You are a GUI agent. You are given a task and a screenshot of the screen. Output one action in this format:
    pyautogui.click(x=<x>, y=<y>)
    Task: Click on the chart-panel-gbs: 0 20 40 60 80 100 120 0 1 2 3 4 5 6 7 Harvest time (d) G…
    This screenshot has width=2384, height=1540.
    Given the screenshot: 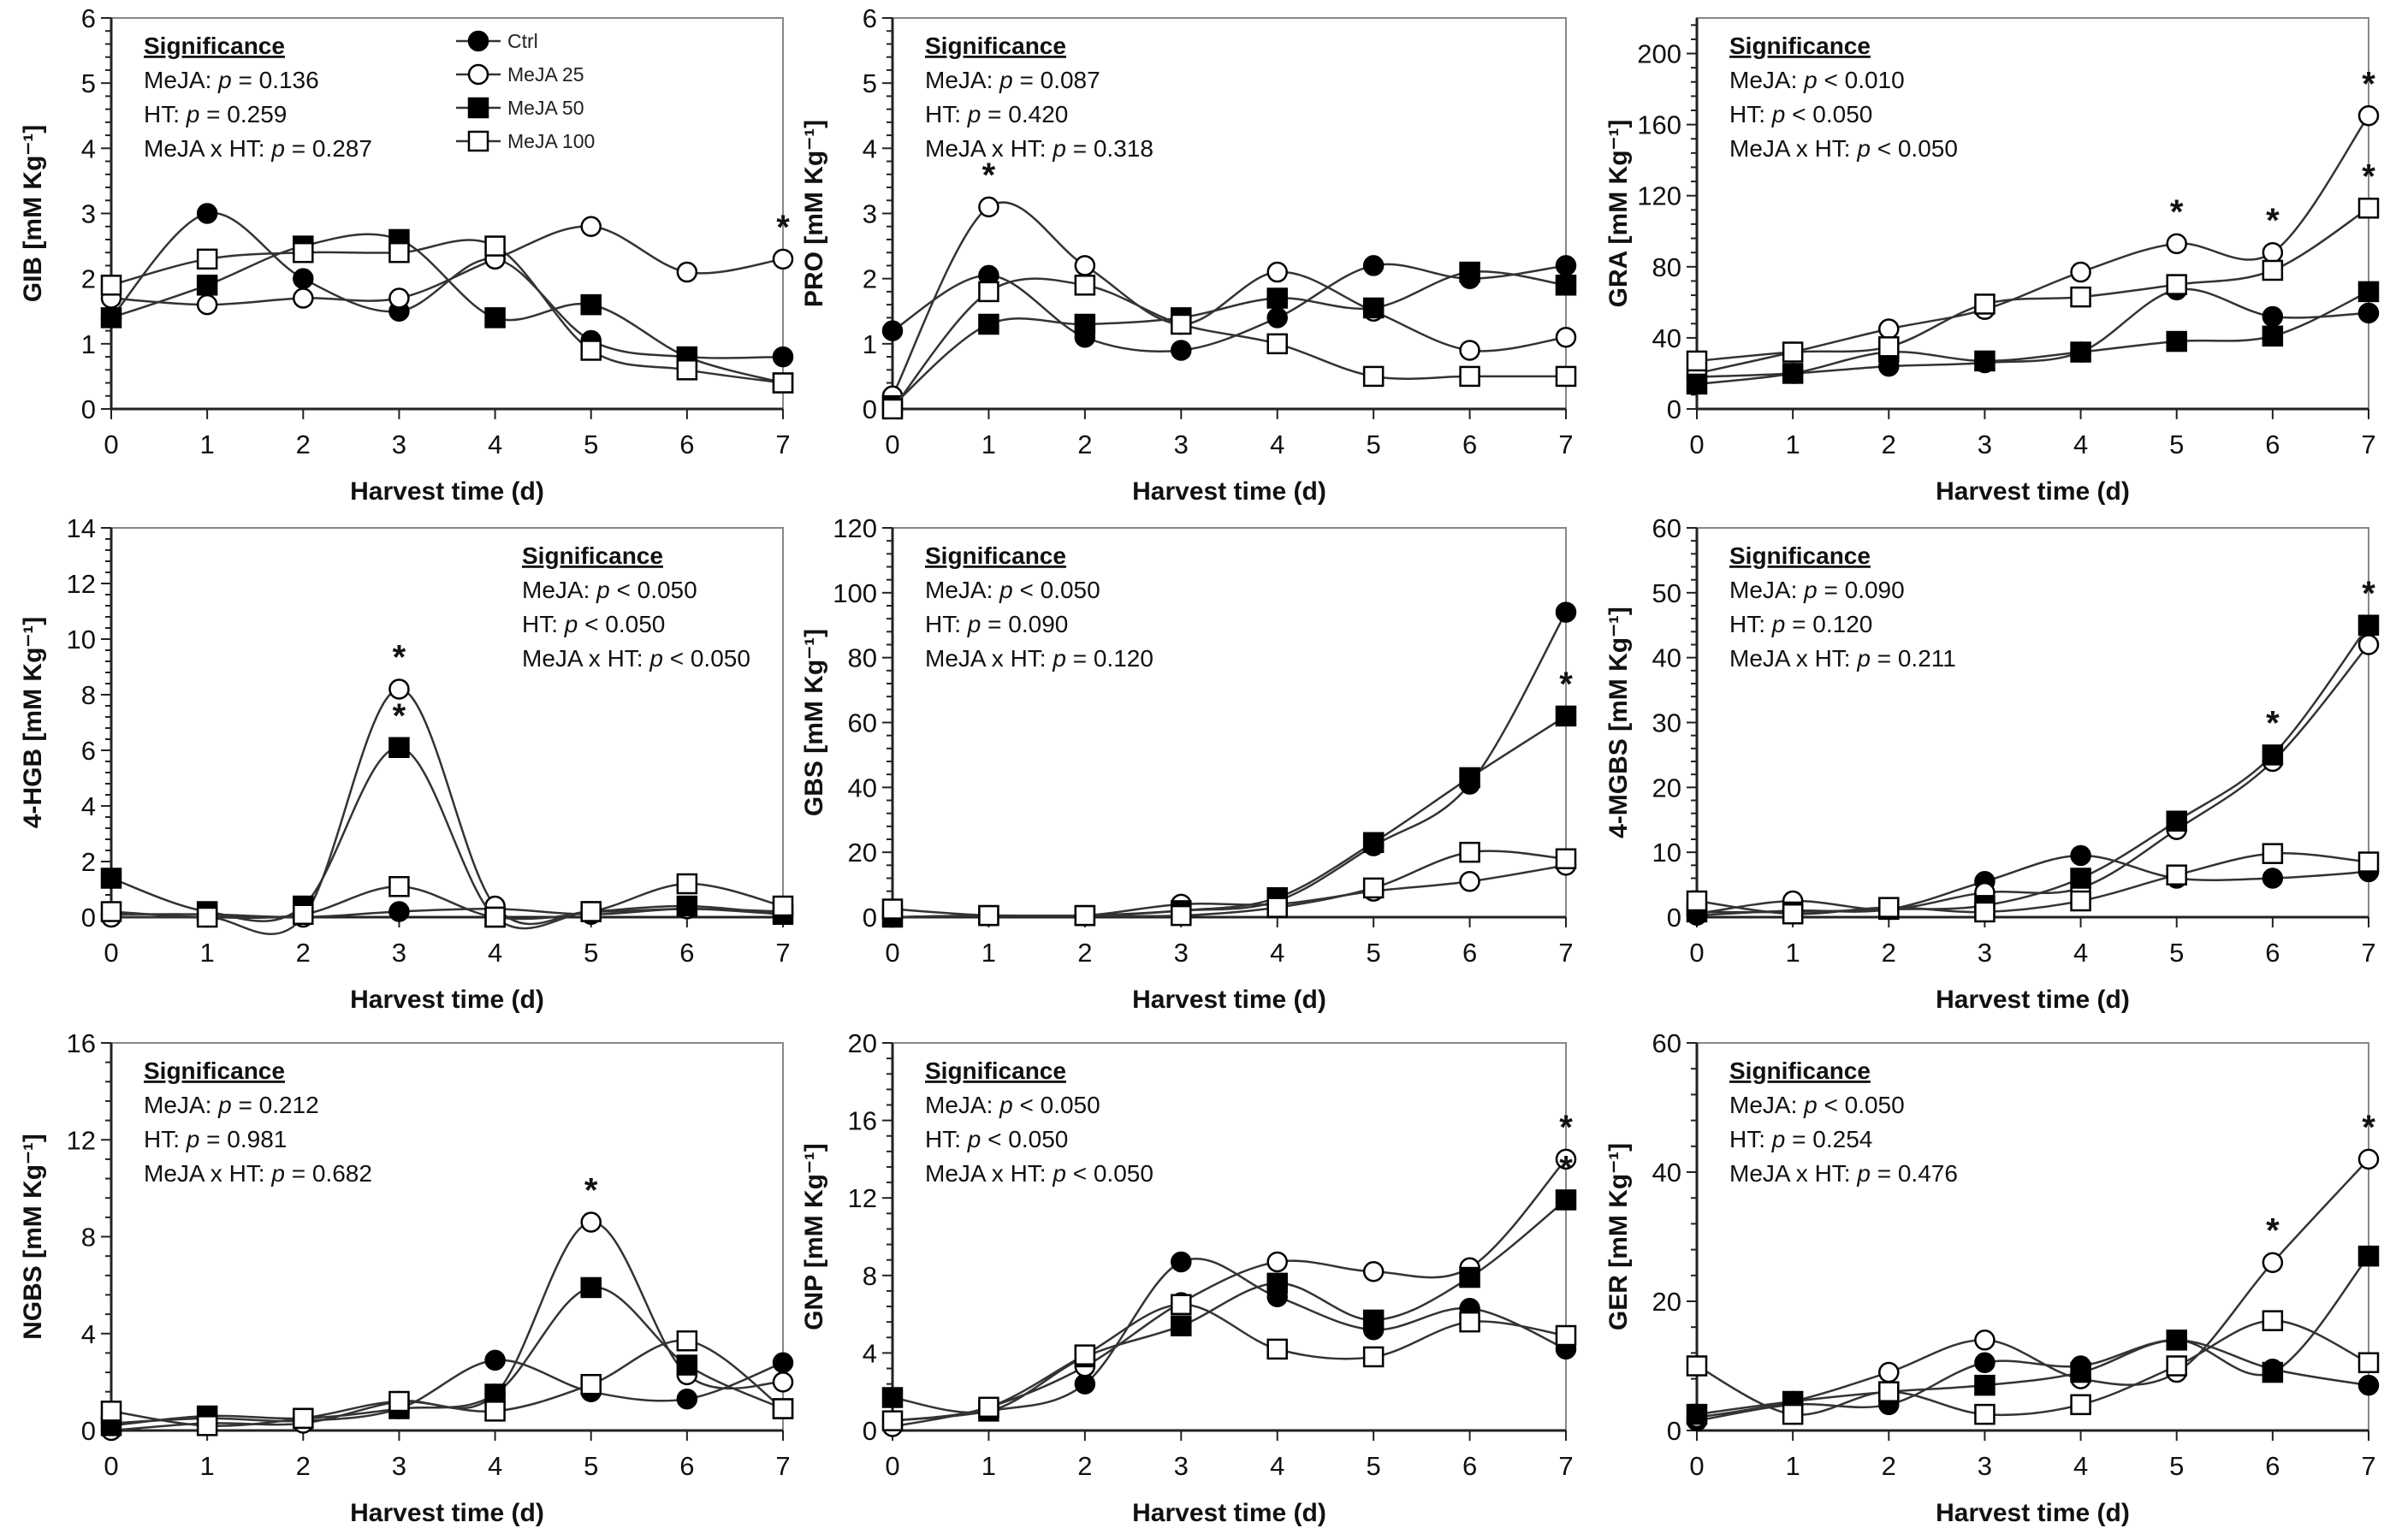 What is the action you would take?
    pyautogui.click(x=1188, y=763)
    